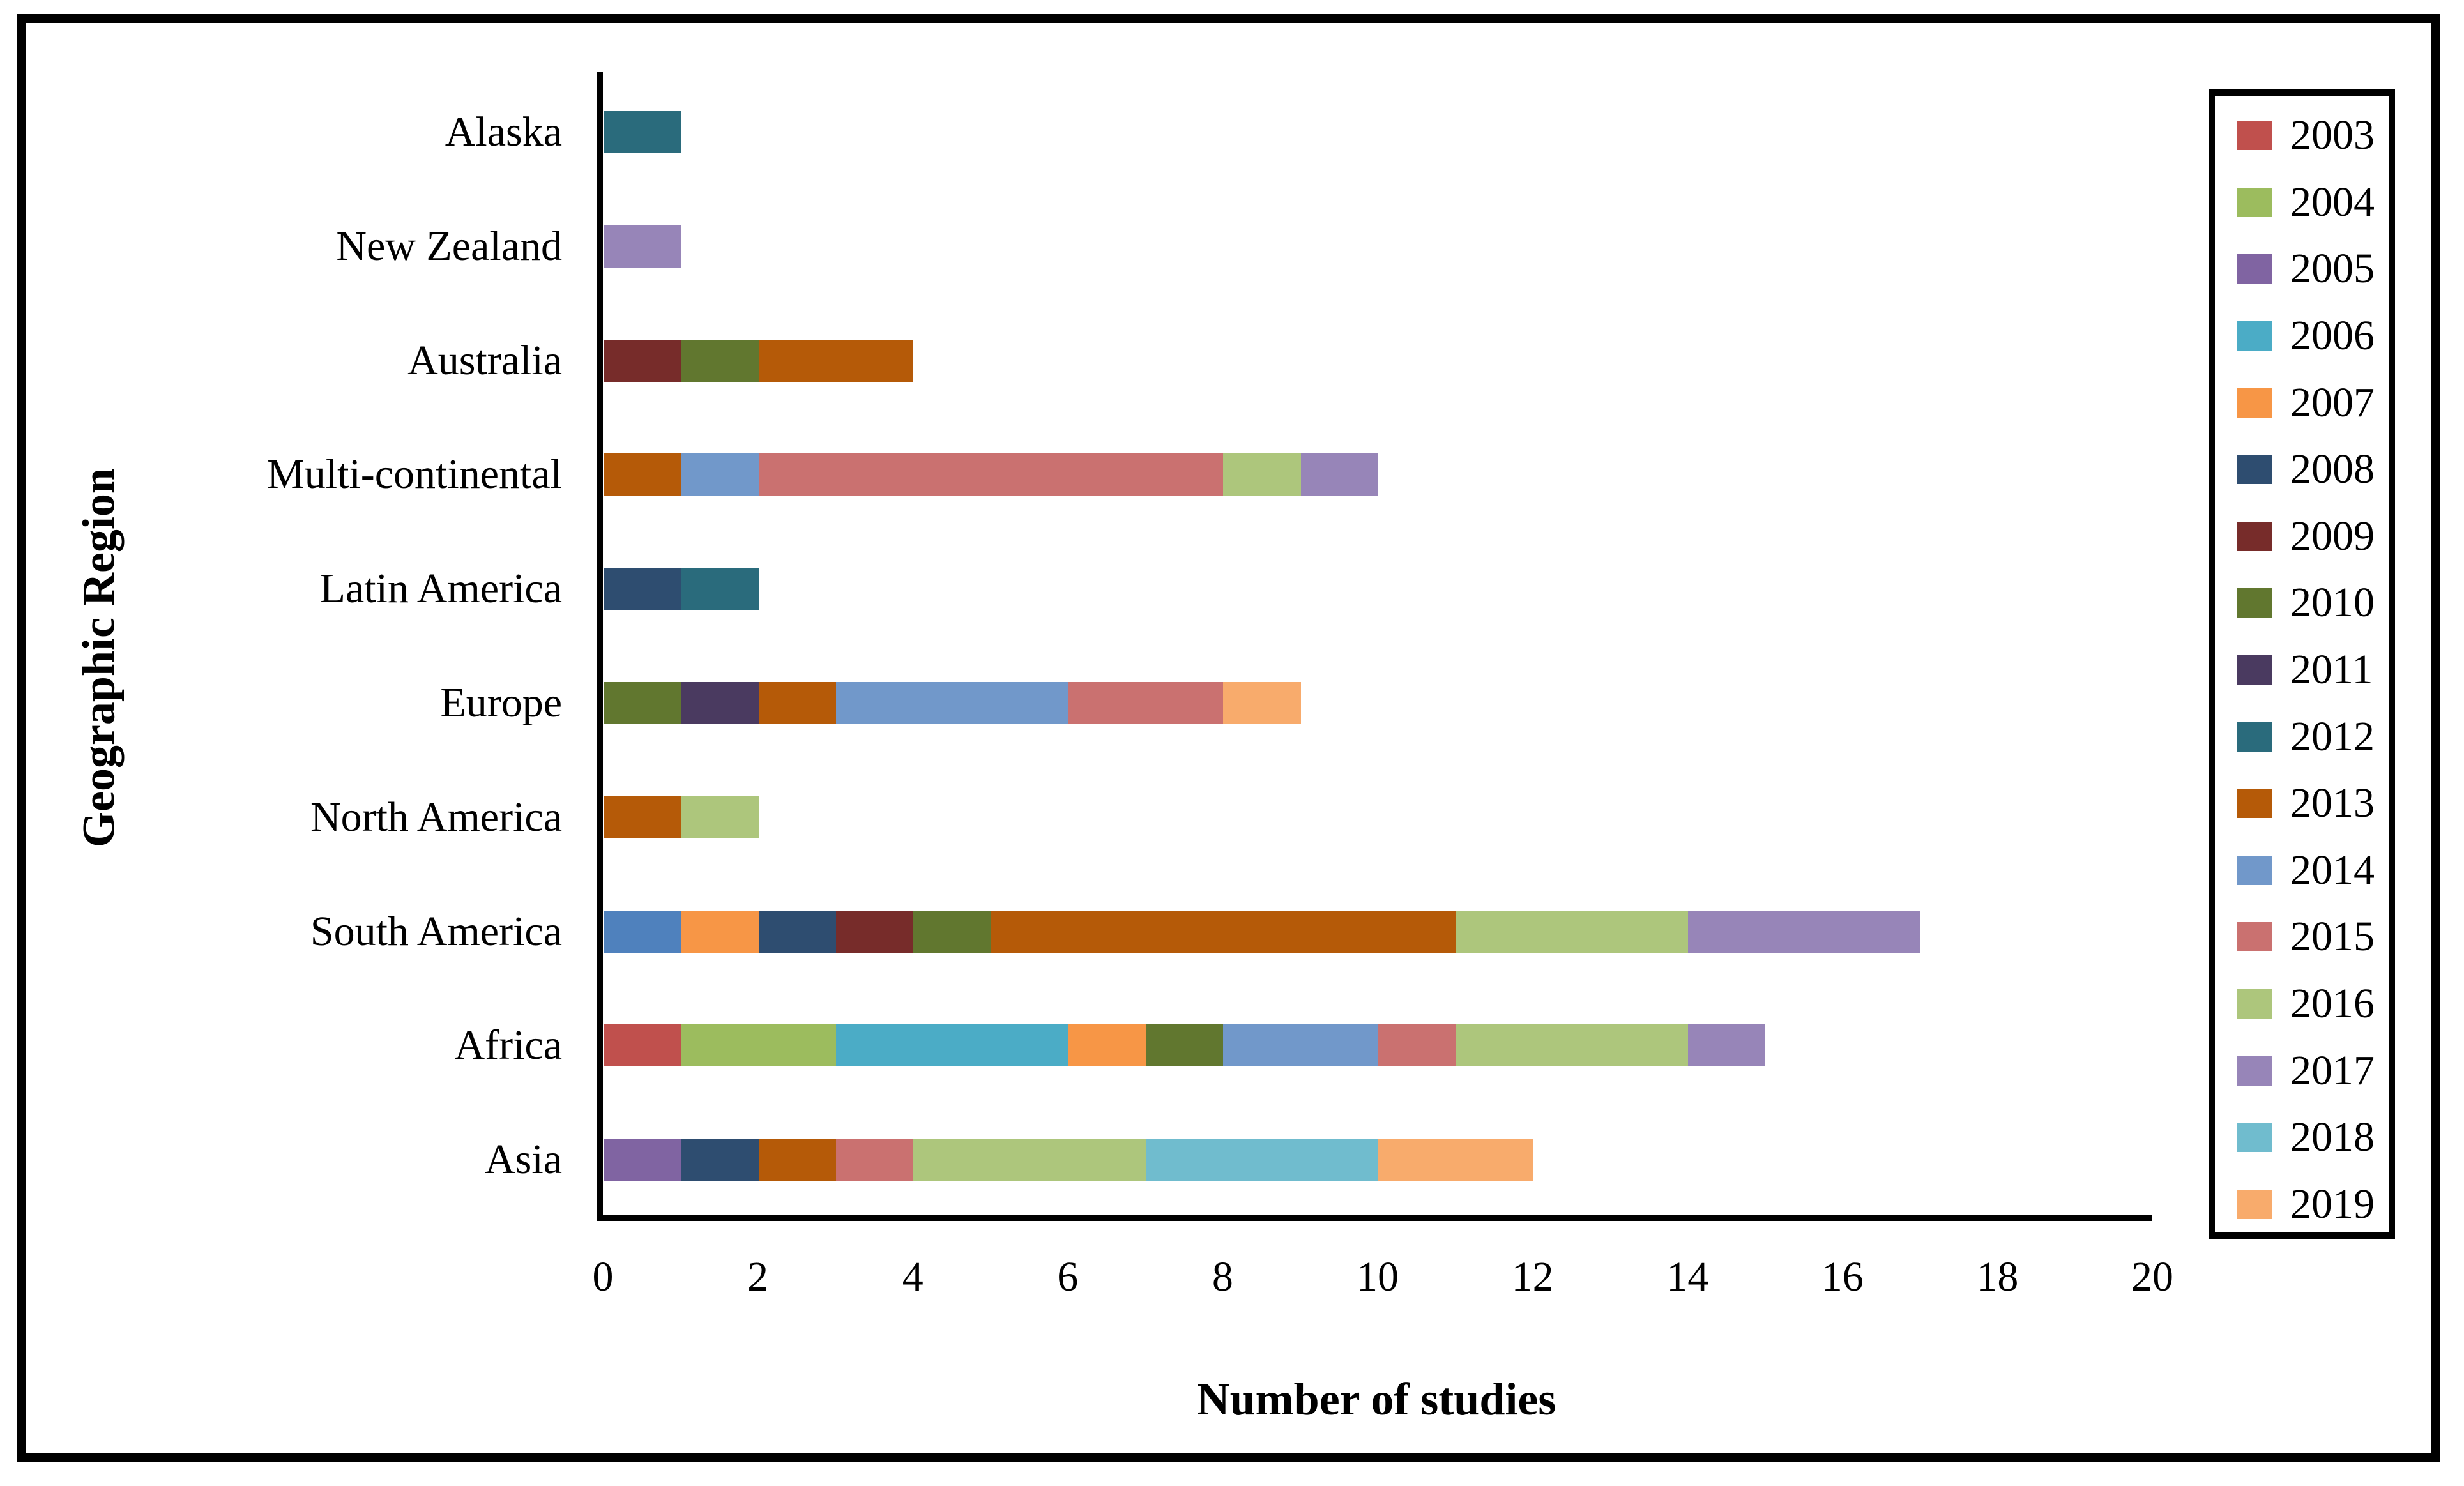 Image resolution: width=2464 pixels, height=1486 pixels. What do you see at coordinates (2332, 268) in the screenshot?
I see `legend-label: 2005` at bounding box center [2332, 268].